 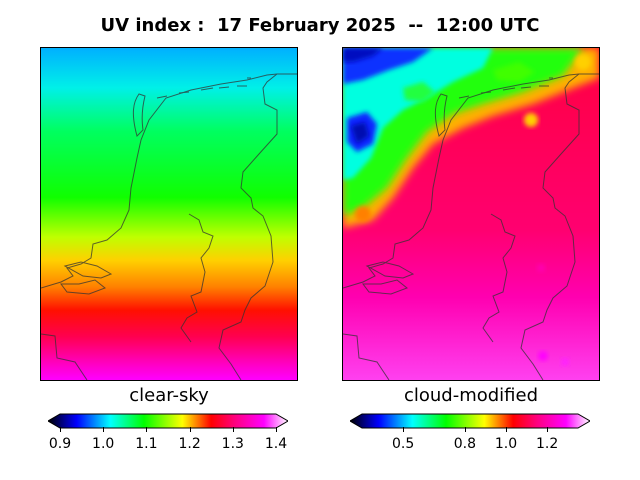 I want to click on right-colorbar-tick-label: 1.2, so click(x=547, y=444).